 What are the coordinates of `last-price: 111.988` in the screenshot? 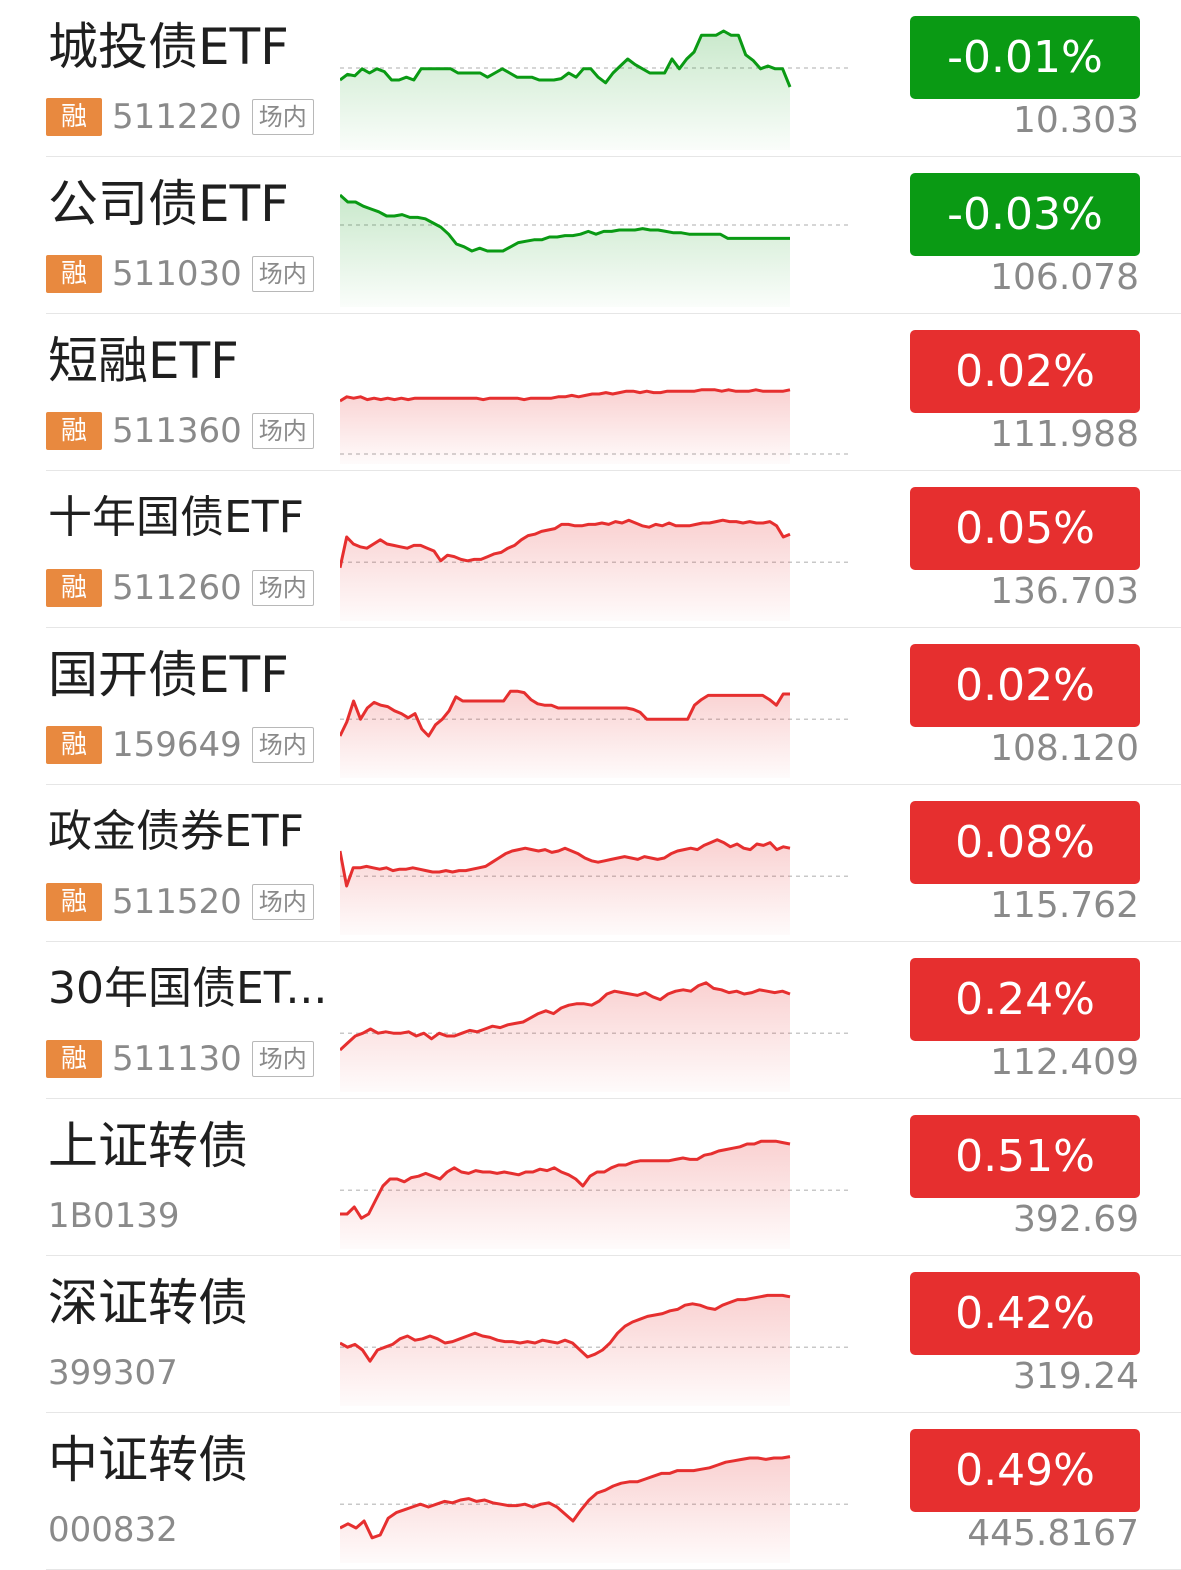 It's located at (1064, 434).